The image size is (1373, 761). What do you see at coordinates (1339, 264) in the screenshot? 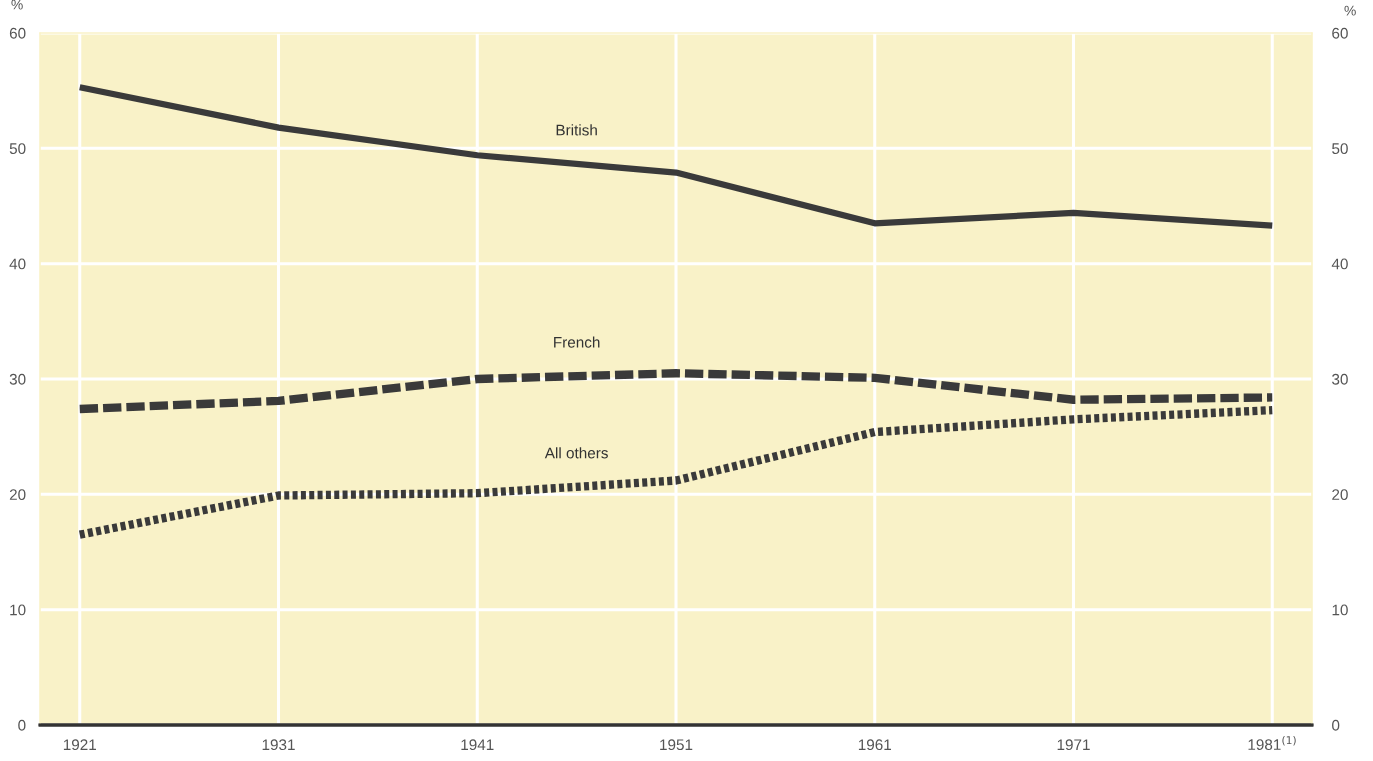
I see `y2-tick-label: 40` at bounding box center [1339, 264].